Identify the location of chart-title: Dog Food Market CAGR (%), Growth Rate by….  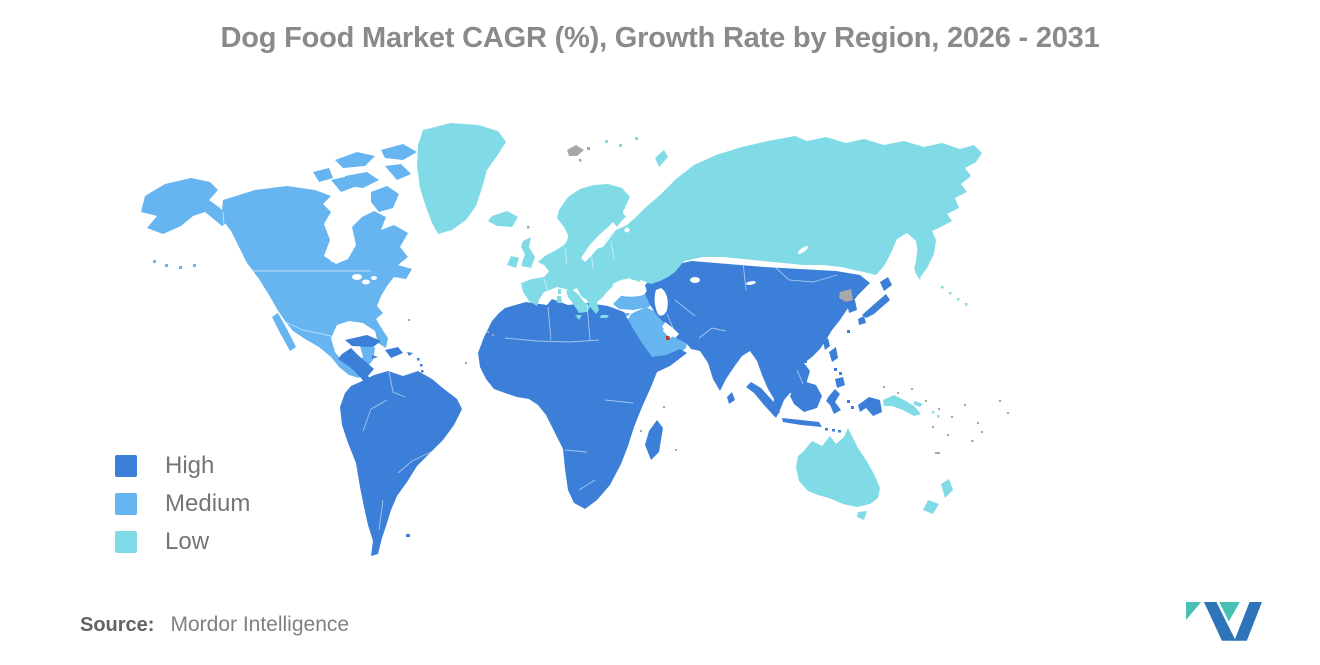
(660, 38).